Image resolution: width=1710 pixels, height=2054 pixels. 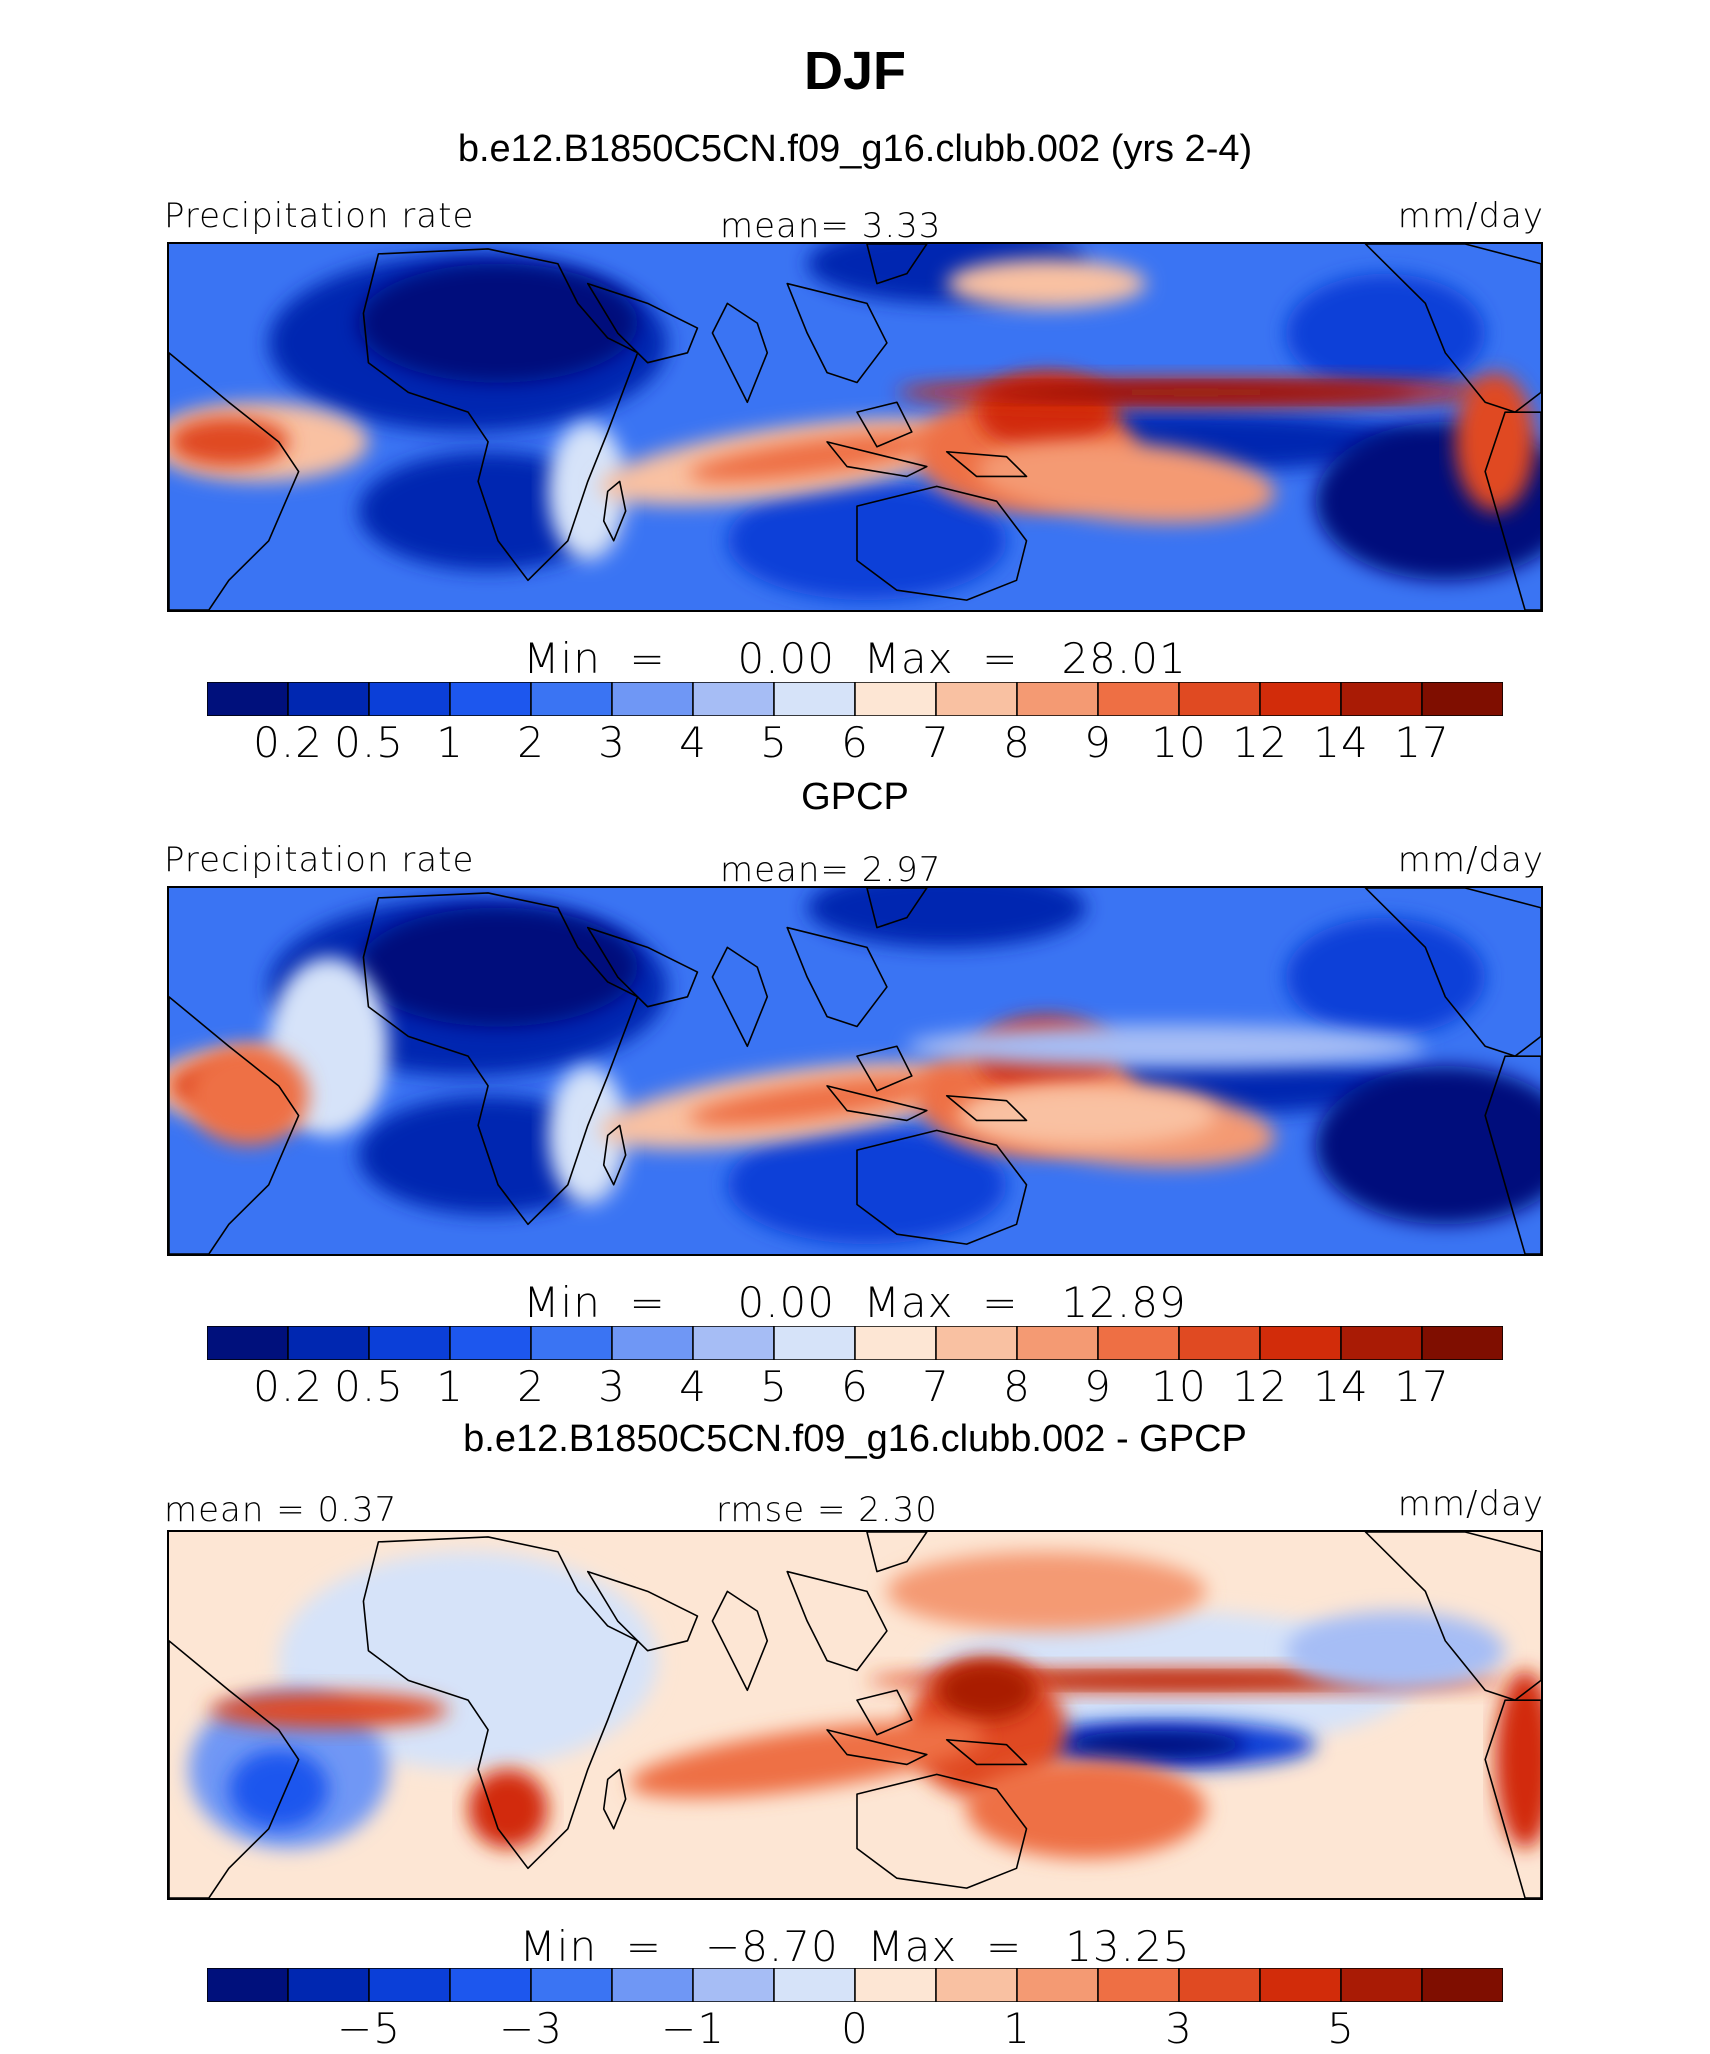 What do you see at coordinates (1470, 860) in the screenshot?
I see `panel-2-units: mm/day` at bounding box center [1470, 860].